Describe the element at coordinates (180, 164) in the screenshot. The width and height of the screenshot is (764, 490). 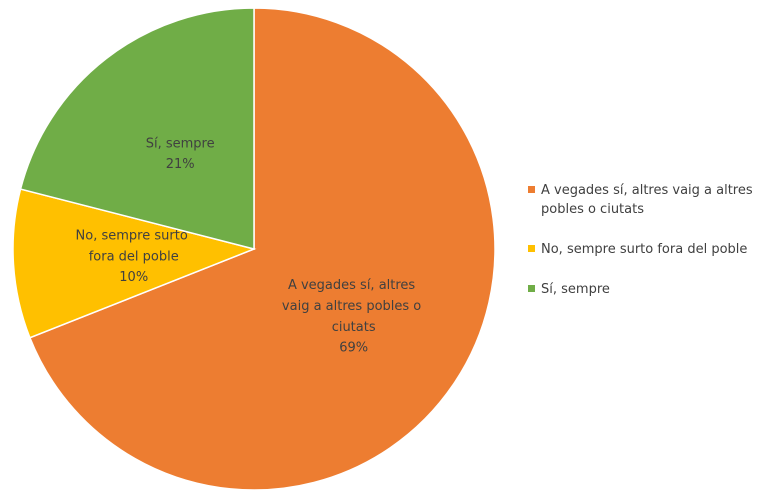
I see `slice-value-label: 21%` at that location.